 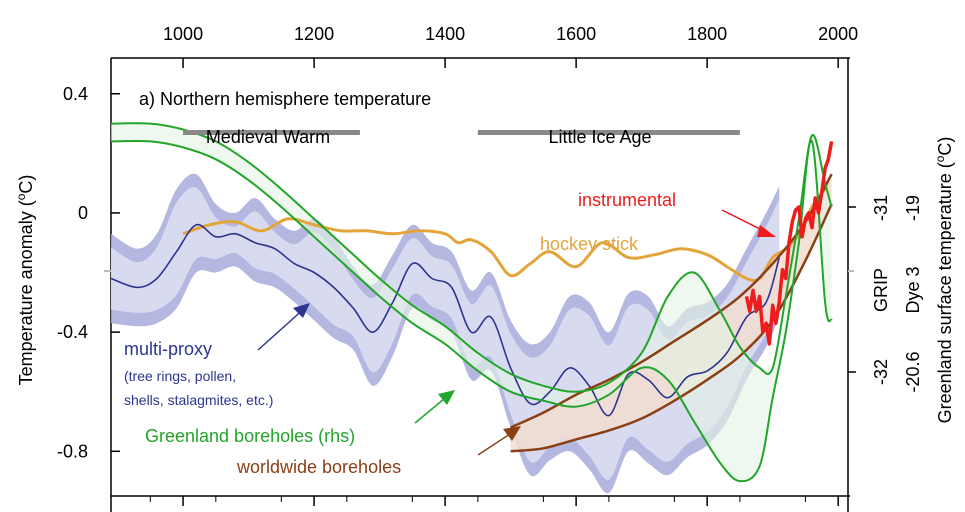 What do you see at coordinates (766, 231) in the screenshot?
I see `instrumental-arrowhead` at bounding box center [766, 231].